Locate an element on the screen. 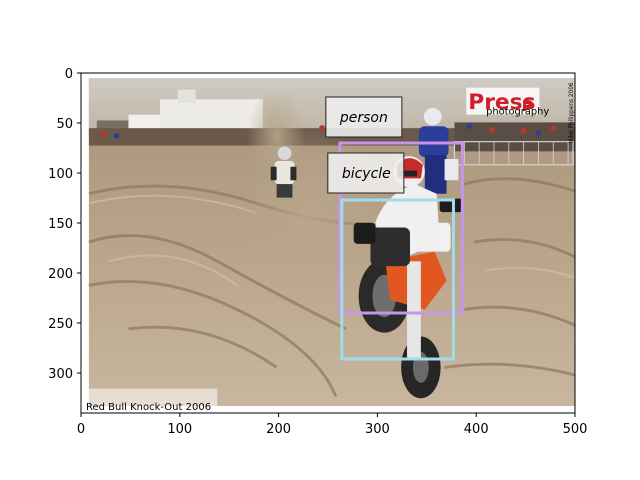  detections: person bicycle is located at coordinates (394, 228).